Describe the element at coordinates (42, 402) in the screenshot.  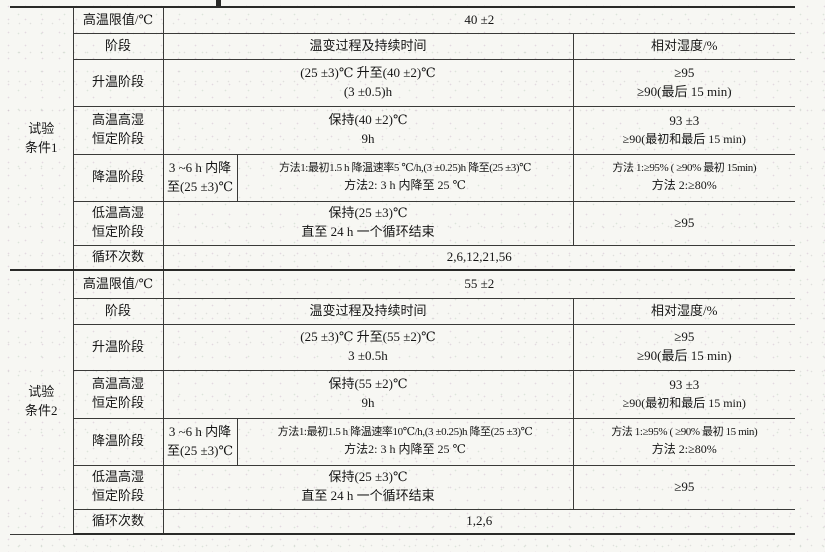
I see `condition2-label-cell: 试验 条件2` at that location.